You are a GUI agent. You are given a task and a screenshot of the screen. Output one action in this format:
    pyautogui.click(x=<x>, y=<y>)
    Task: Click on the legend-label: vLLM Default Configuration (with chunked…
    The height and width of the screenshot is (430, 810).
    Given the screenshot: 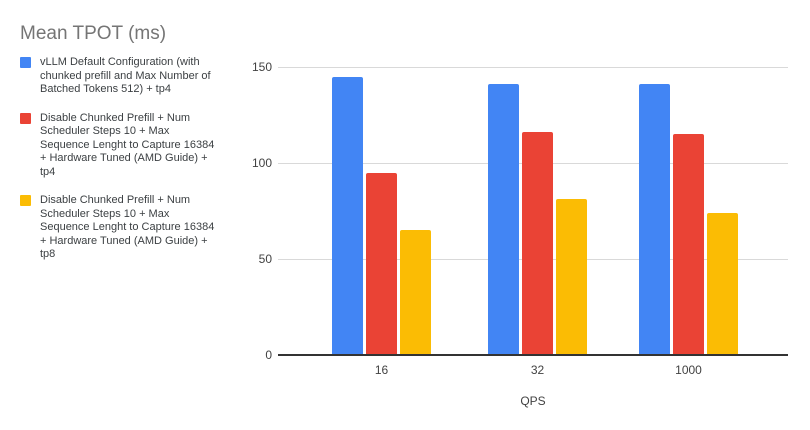 What is the action you would take?
    pyautogui.click(x=125, y=75)
    